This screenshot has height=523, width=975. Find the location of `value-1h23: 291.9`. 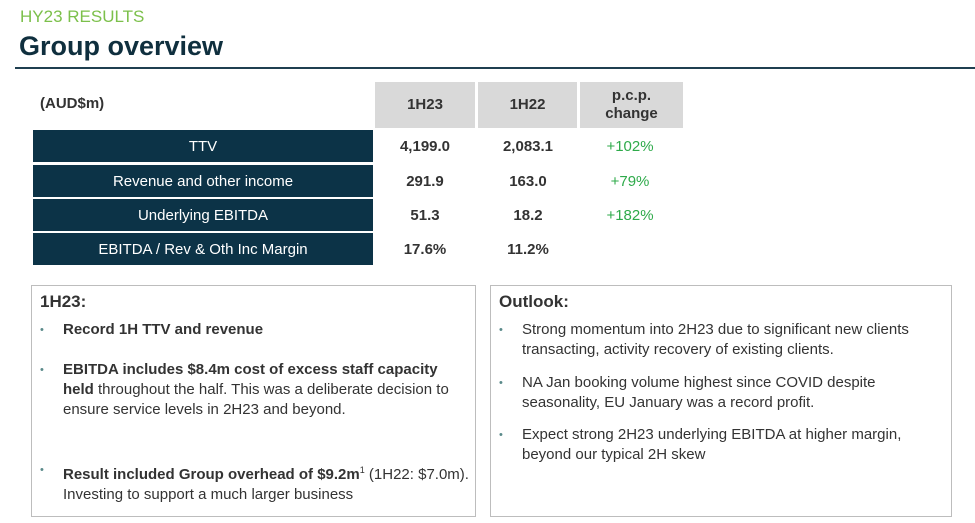

value-1h23: 291.9 is located at coordinates (425, 181).